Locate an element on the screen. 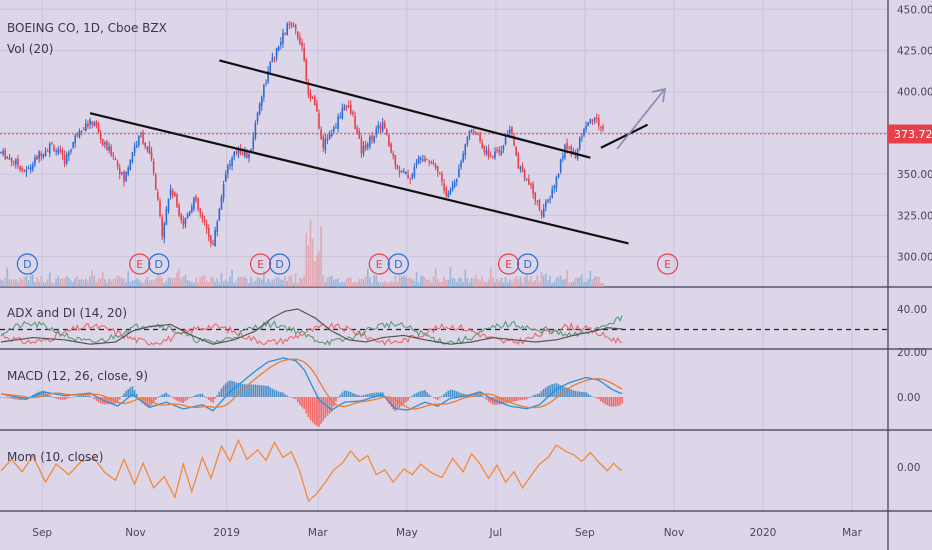 Image resolution: width=932 pixels, height=550 pixels. svg-text: E is located at coordinates (508, 264).